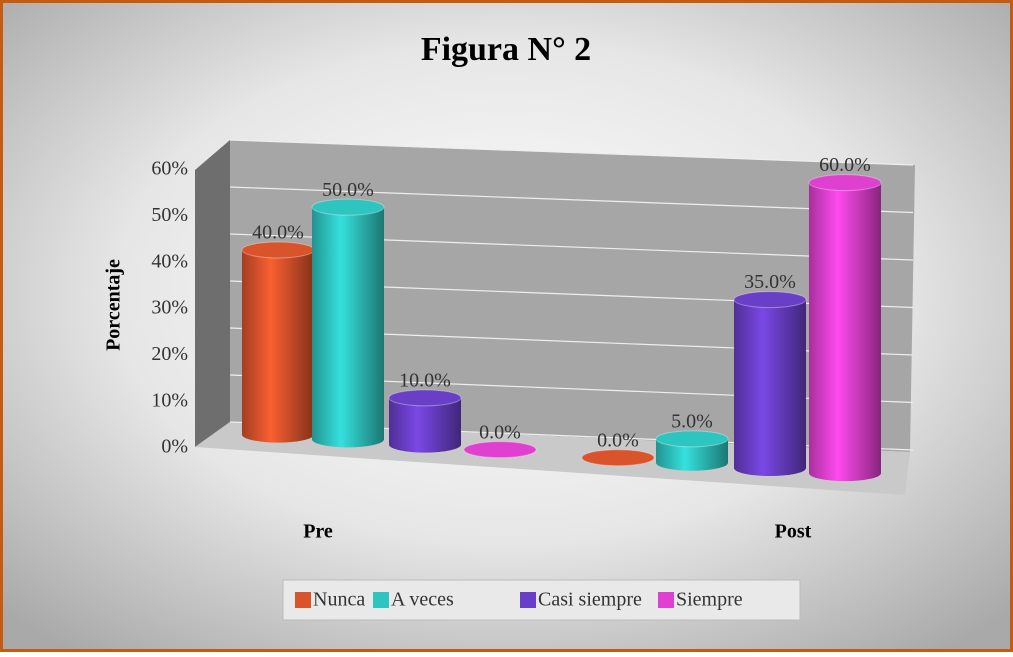  I want to click on chart-title: Figura N° 2, so click(506, 49).